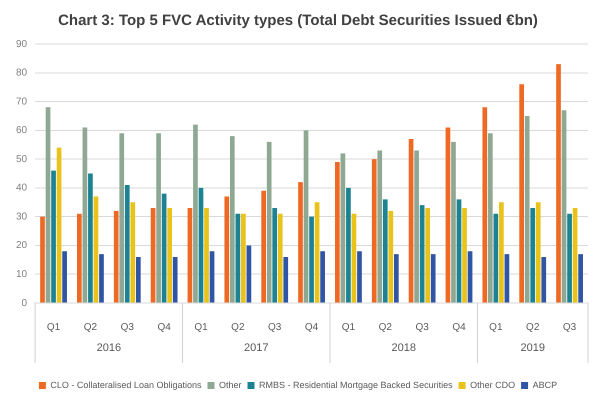  Describe the element at coordinates (356, 385) in the screenshot. I see `legend-label: RMBS - Residential Mortgage Backed Securities` at that location.